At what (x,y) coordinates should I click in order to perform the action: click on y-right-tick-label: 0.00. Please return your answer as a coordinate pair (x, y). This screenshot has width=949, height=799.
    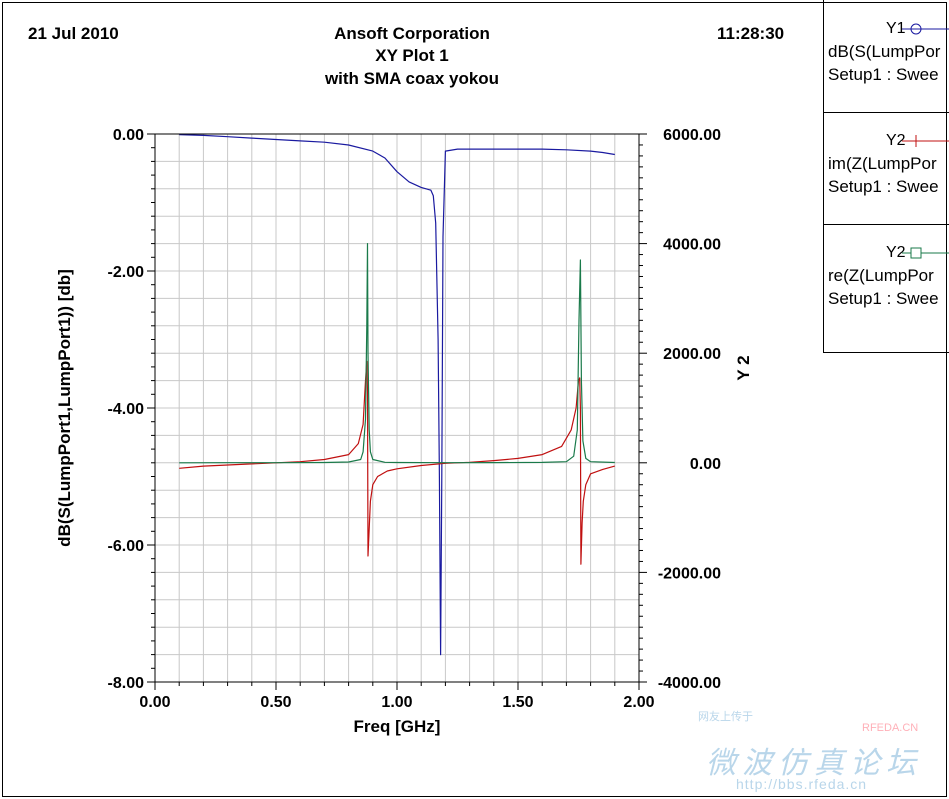
    Looking at the image, I should click on (705, 464).